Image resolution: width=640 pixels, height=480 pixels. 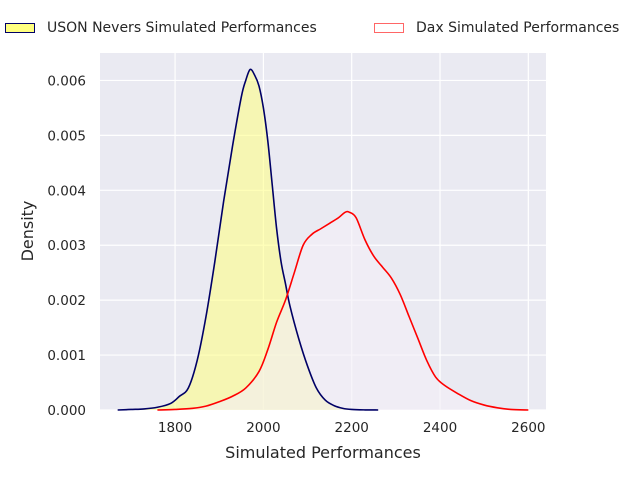 What do you see at coordinates (175, 428) in the screenshot?
I see `x-tick-label-1800: 1800` at bounding box center [175, 428].